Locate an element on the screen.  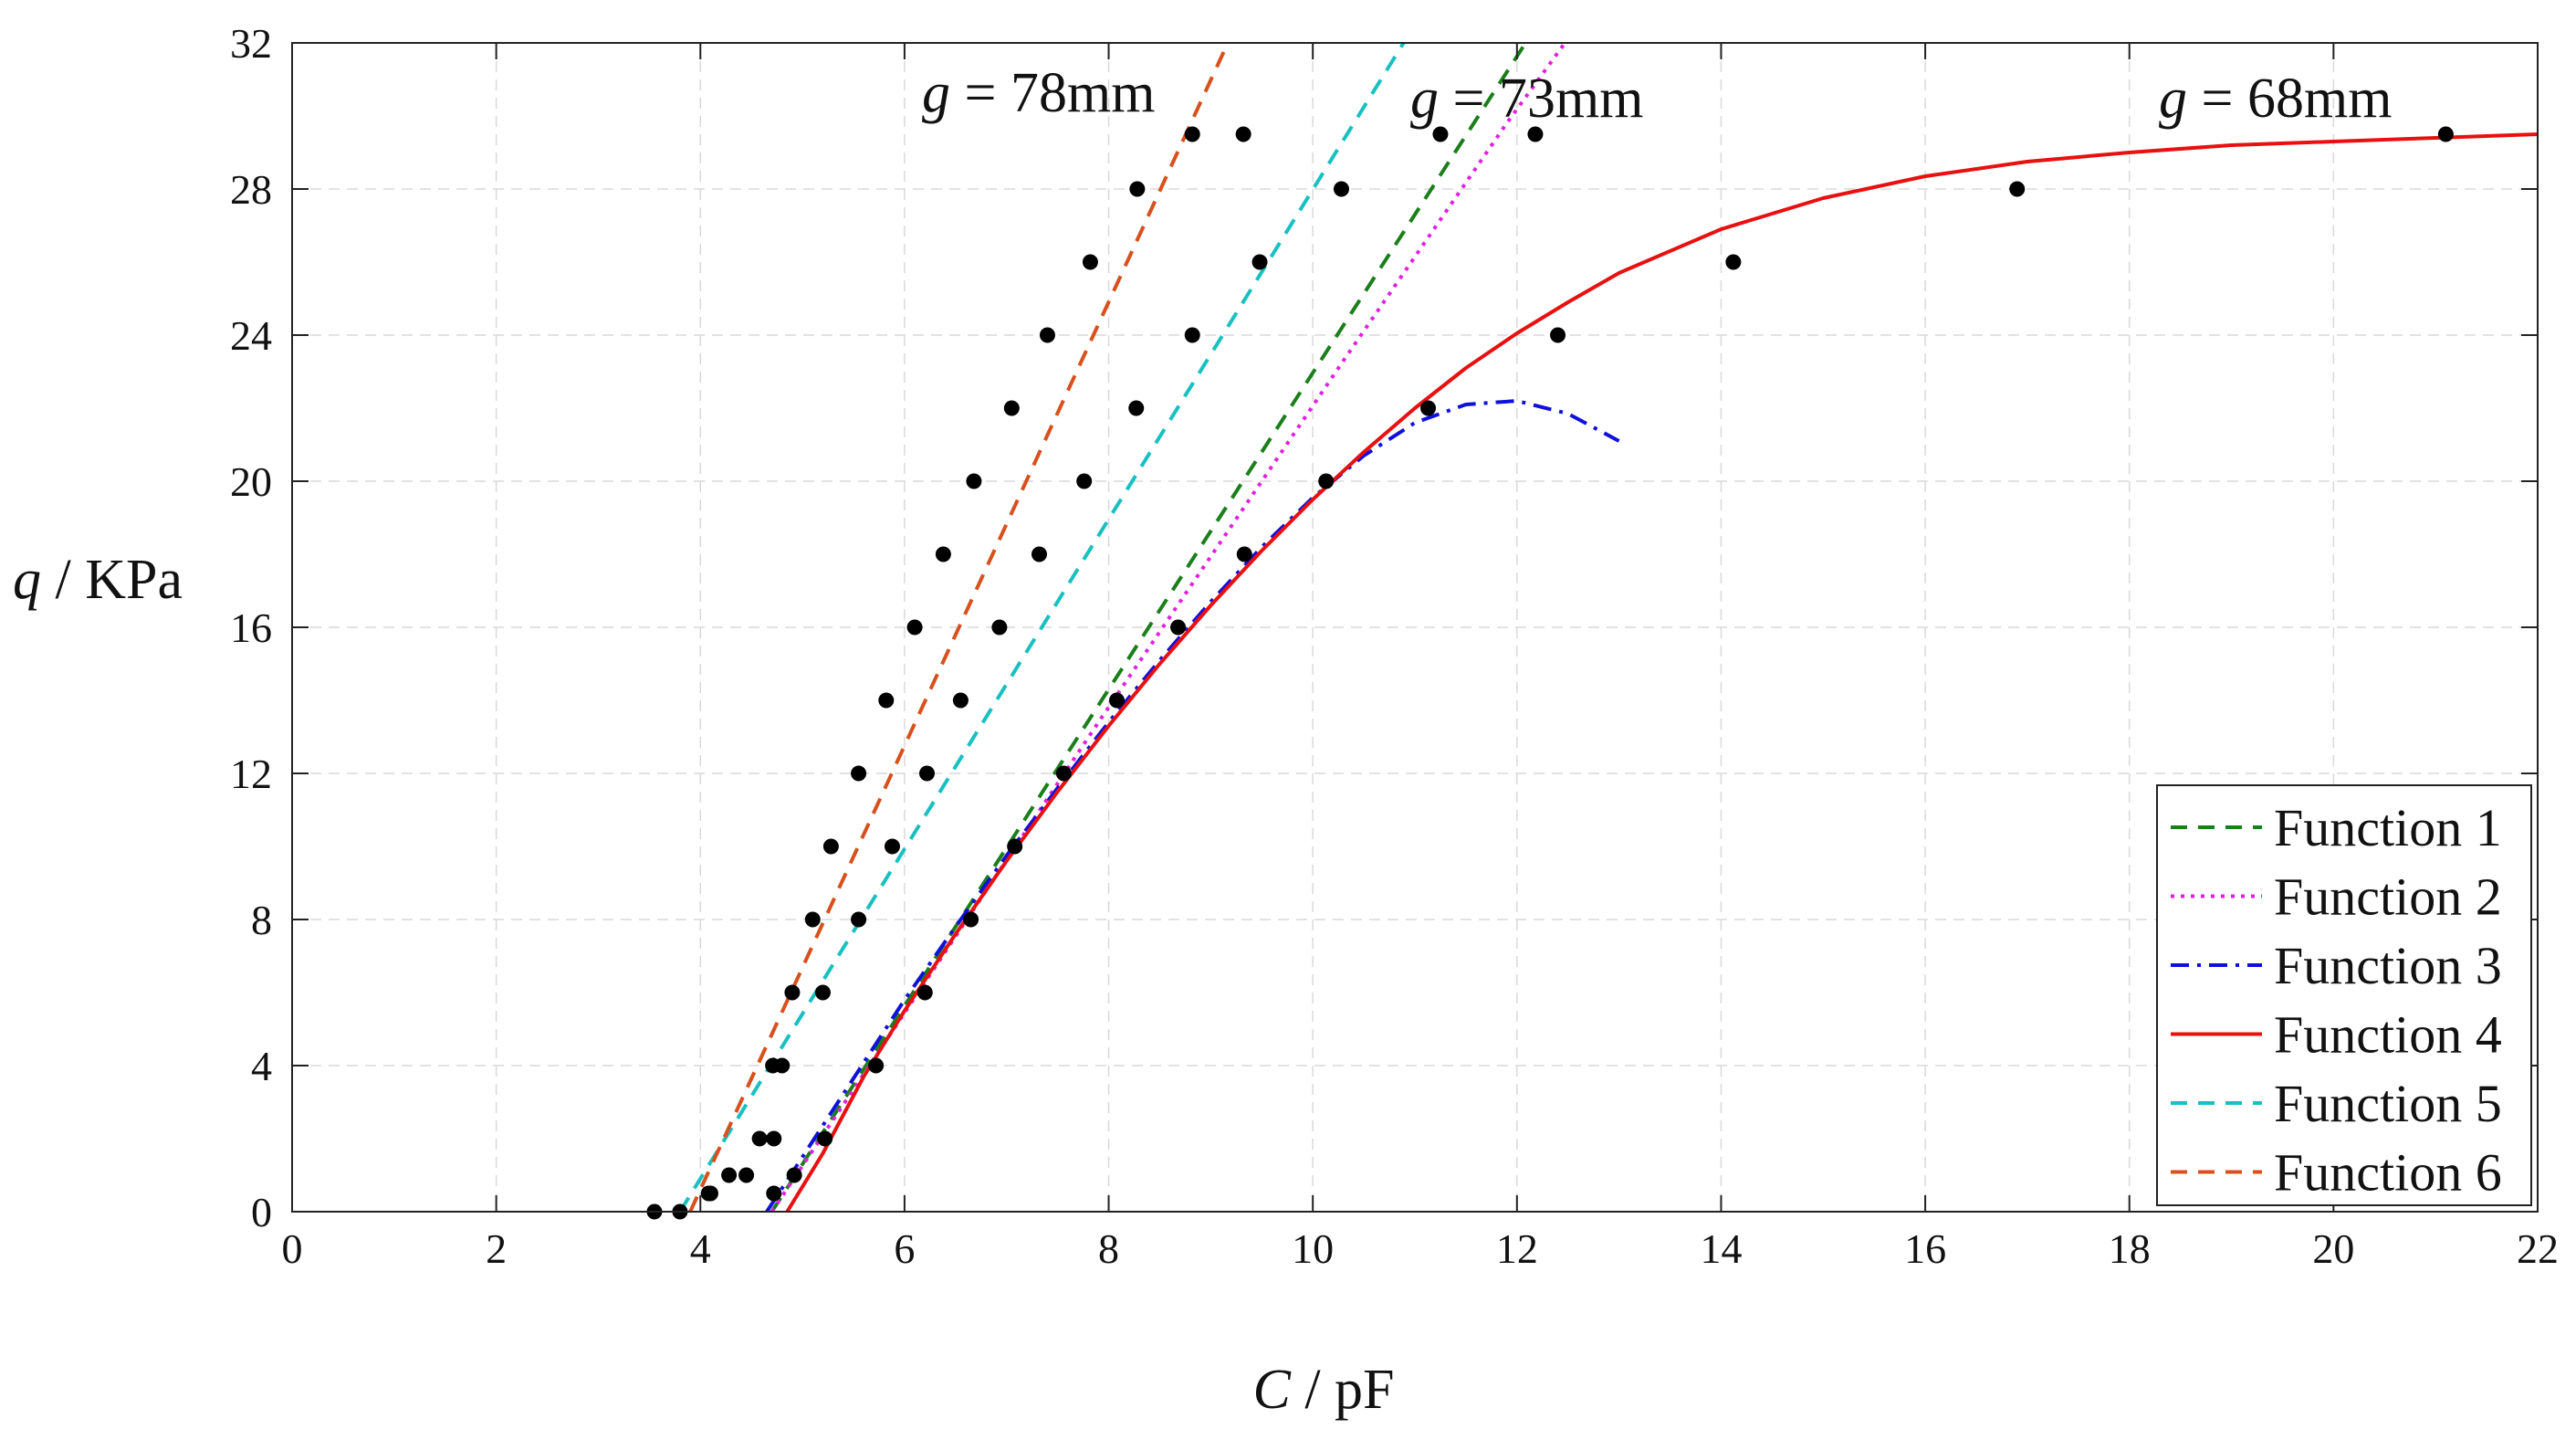
x-tick-label: 16 is located at coordinates (1925, 1249).